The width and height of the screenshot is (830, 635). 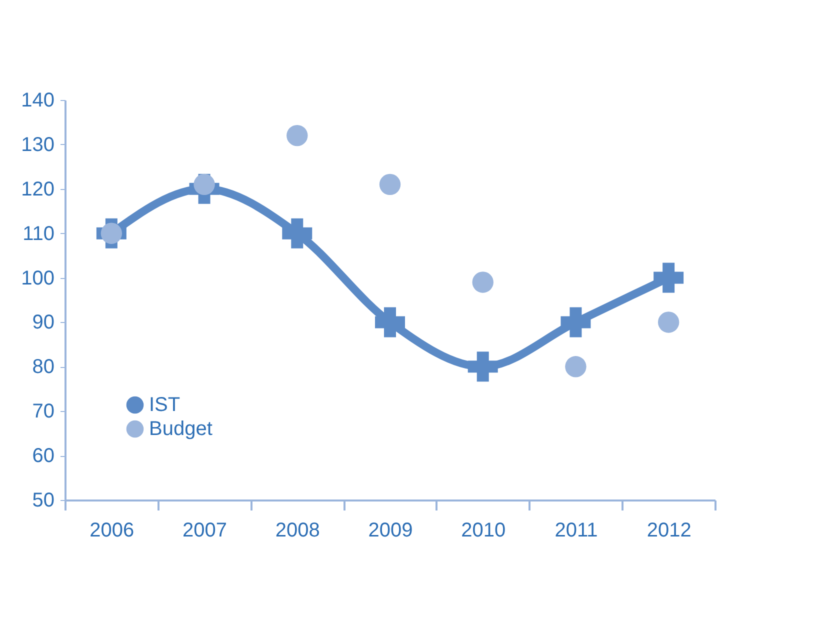 What do you see at coordinates (37, 101) in the screenshot?
I see `y-tick-label: 140` at bounding box center [37, 101].